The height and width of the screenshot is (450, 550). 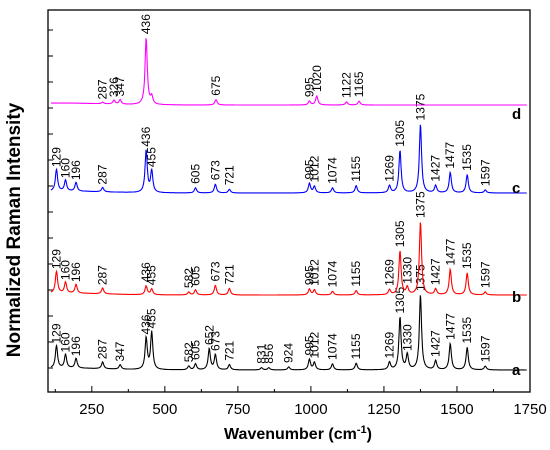 I want to click on peak-label-a-1269: 1269, so click(x=390, y=344).